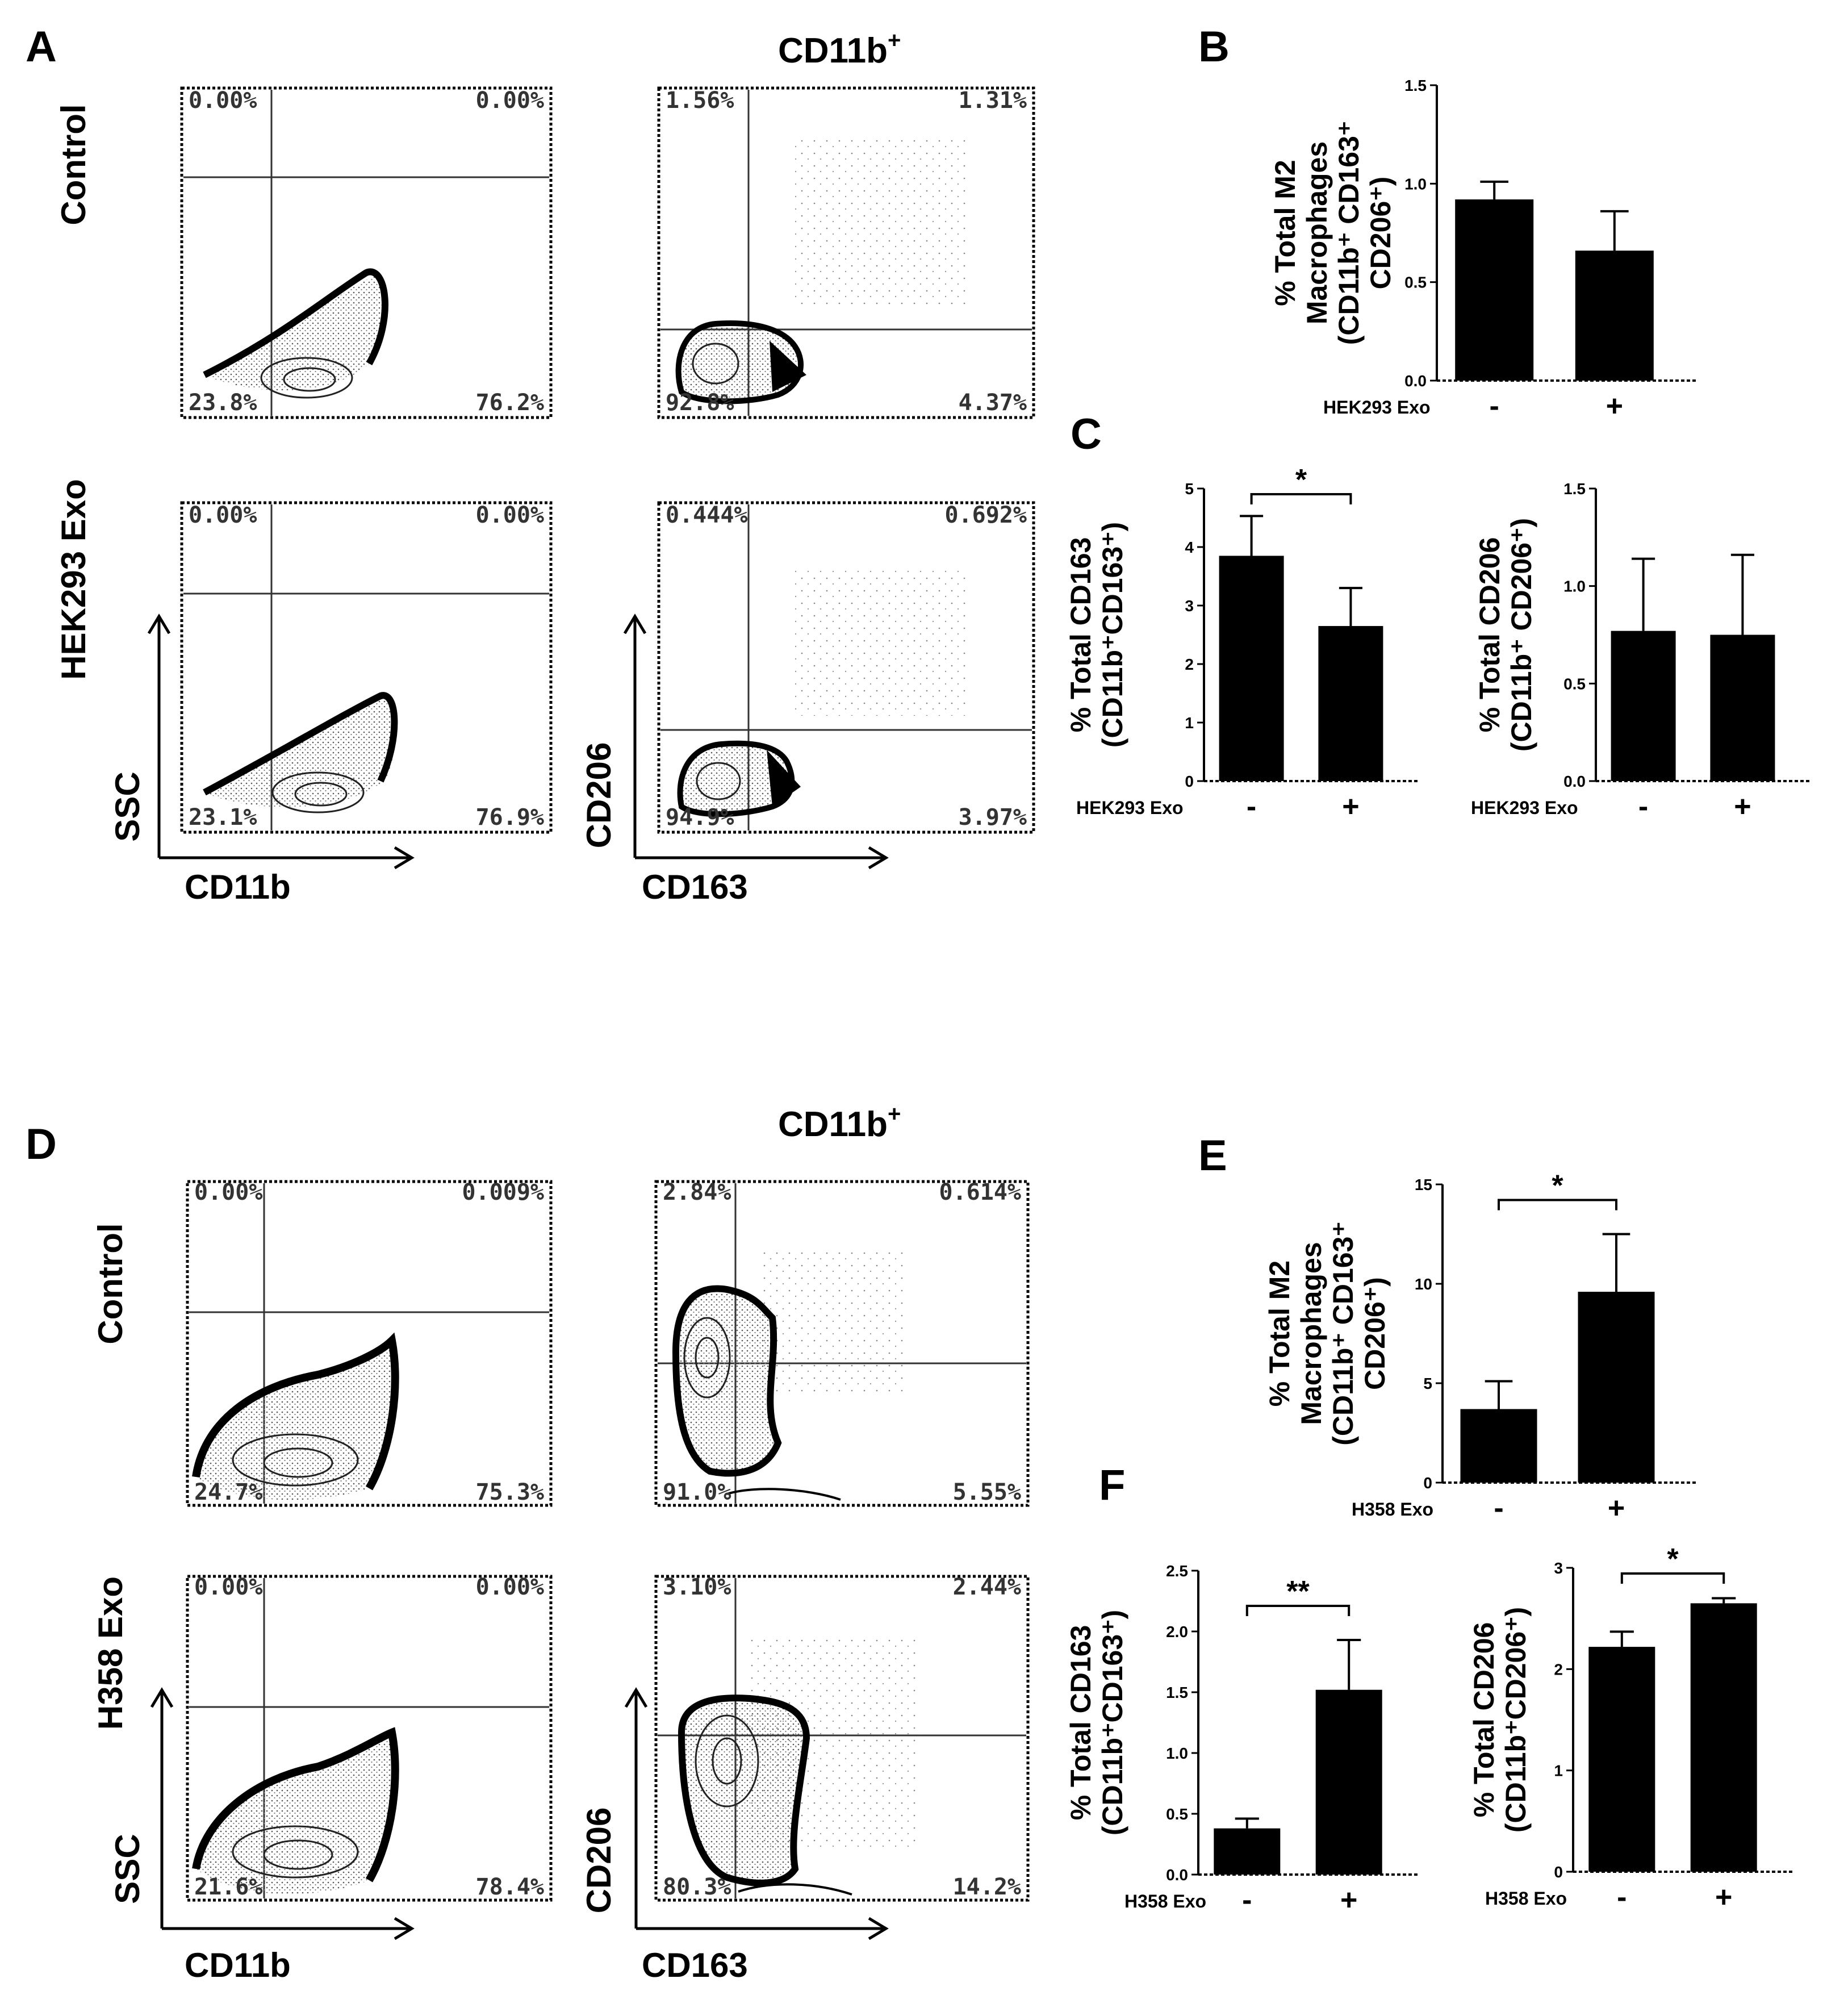  Describe the element at coordinates (700, 100) in the screenshot. I see `quadrant-ul: 1.56%` at that location.